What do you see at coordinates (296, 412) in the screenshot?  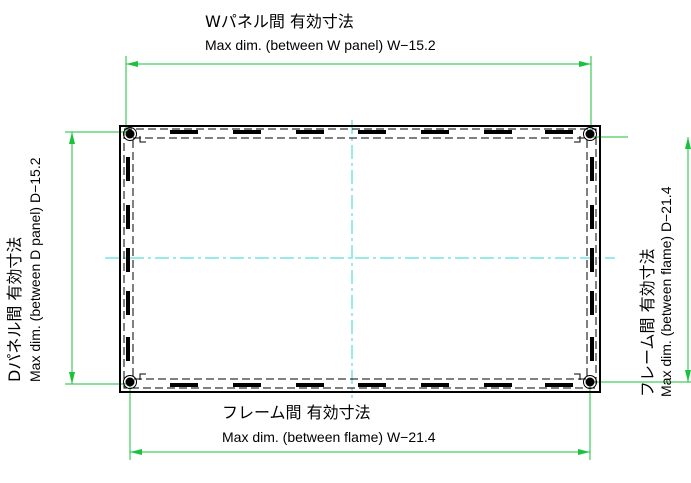 I see `w-frame-label-jp: フレーム間 有効寸法` at bounding box center [296, 412].